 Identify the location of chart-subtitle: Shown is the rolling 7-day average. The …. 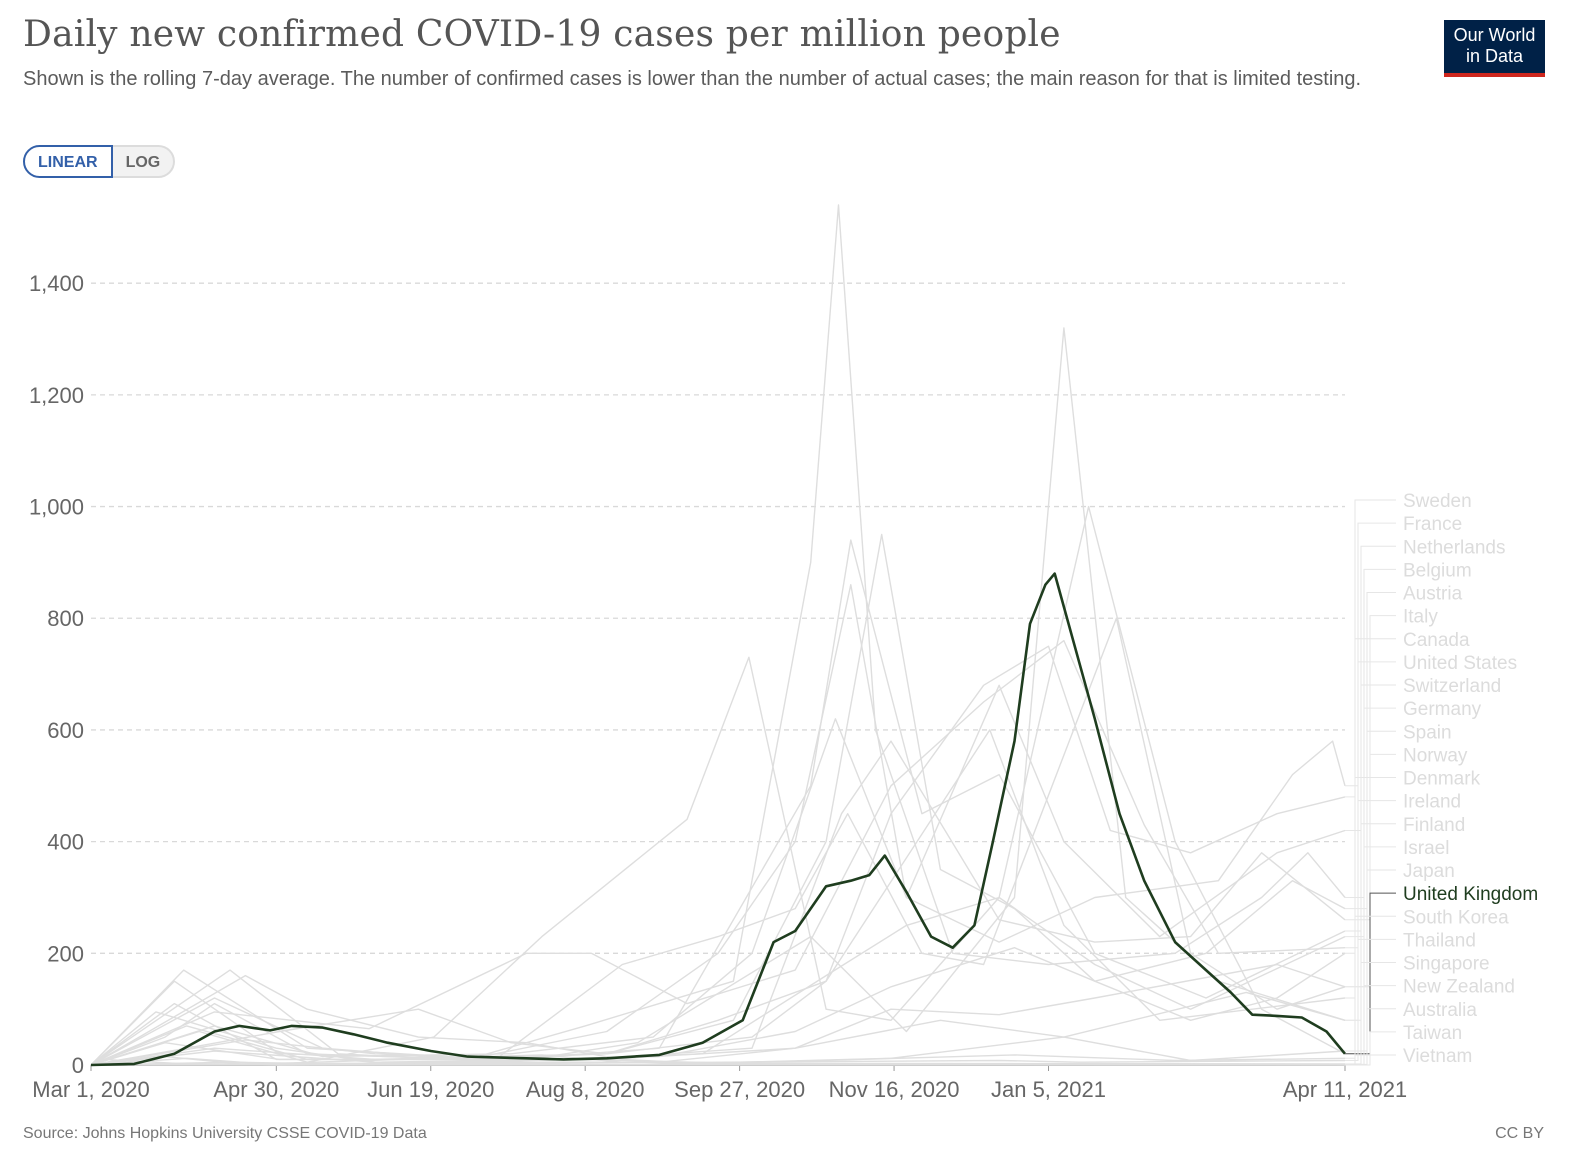
(692, 79).